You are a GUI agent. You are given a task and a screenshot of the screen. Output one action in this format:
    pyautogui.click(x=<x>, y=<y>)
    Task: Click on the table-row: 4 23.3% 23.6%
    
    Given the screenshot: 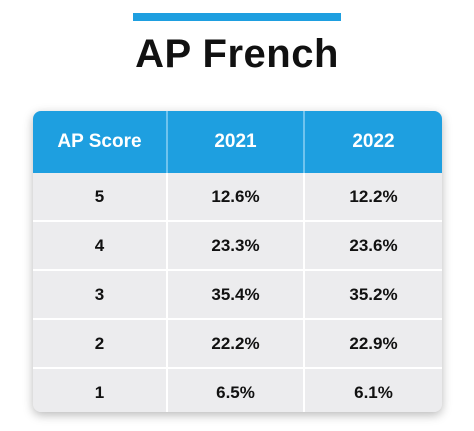 What is the action you would take?
    pyautogui.click(x=237, y=245)
    